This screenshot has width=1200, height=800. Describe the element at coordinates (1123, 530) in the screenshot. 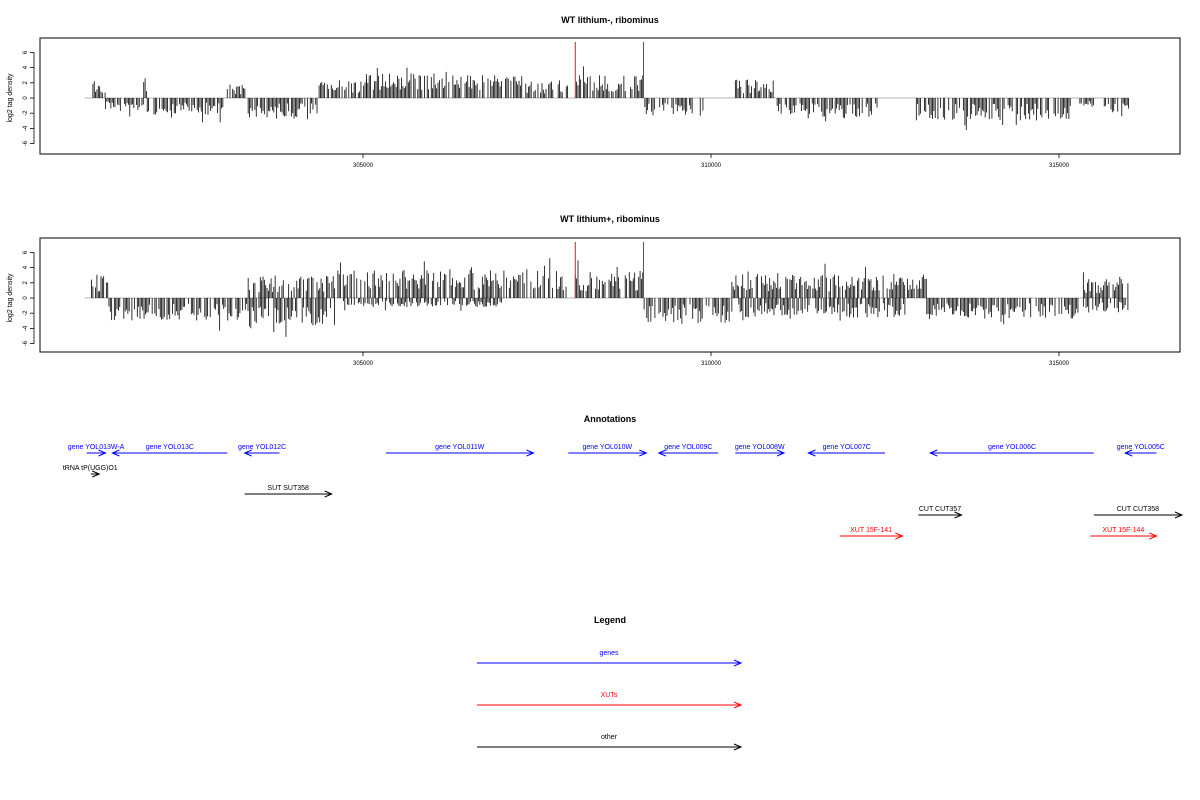

I see `annotation-label: XUT 15F-144` at that location.